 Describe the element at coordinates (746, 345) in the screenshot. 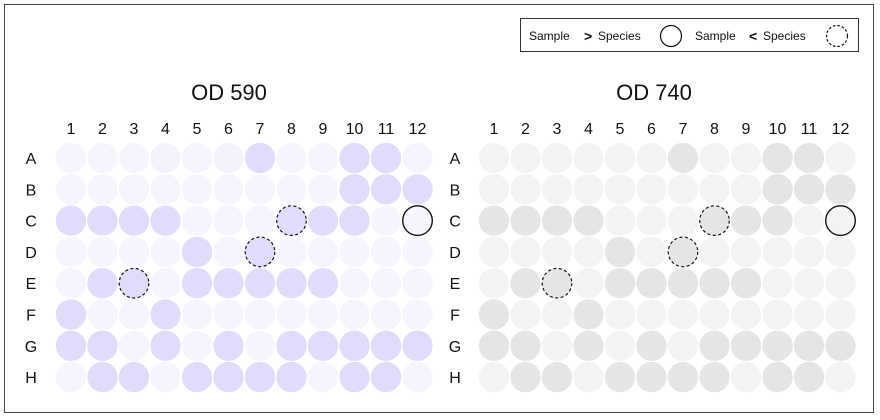

I see `well-G9` at that location.